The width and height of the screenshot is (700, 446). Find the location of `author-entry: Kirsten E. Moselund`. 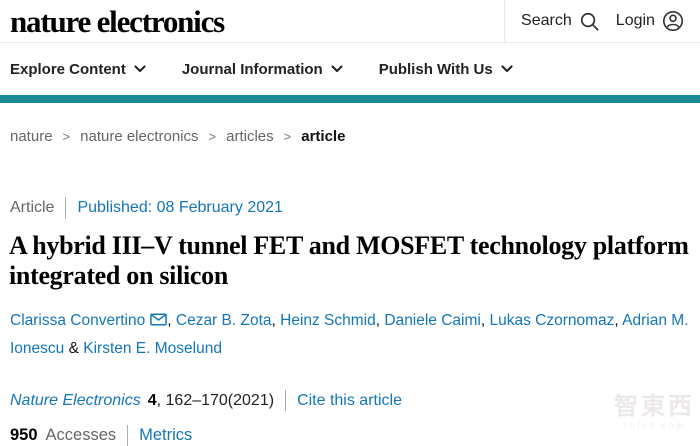

author-entry: Kirsten E. Moselund is located at coordinates (152, 348).